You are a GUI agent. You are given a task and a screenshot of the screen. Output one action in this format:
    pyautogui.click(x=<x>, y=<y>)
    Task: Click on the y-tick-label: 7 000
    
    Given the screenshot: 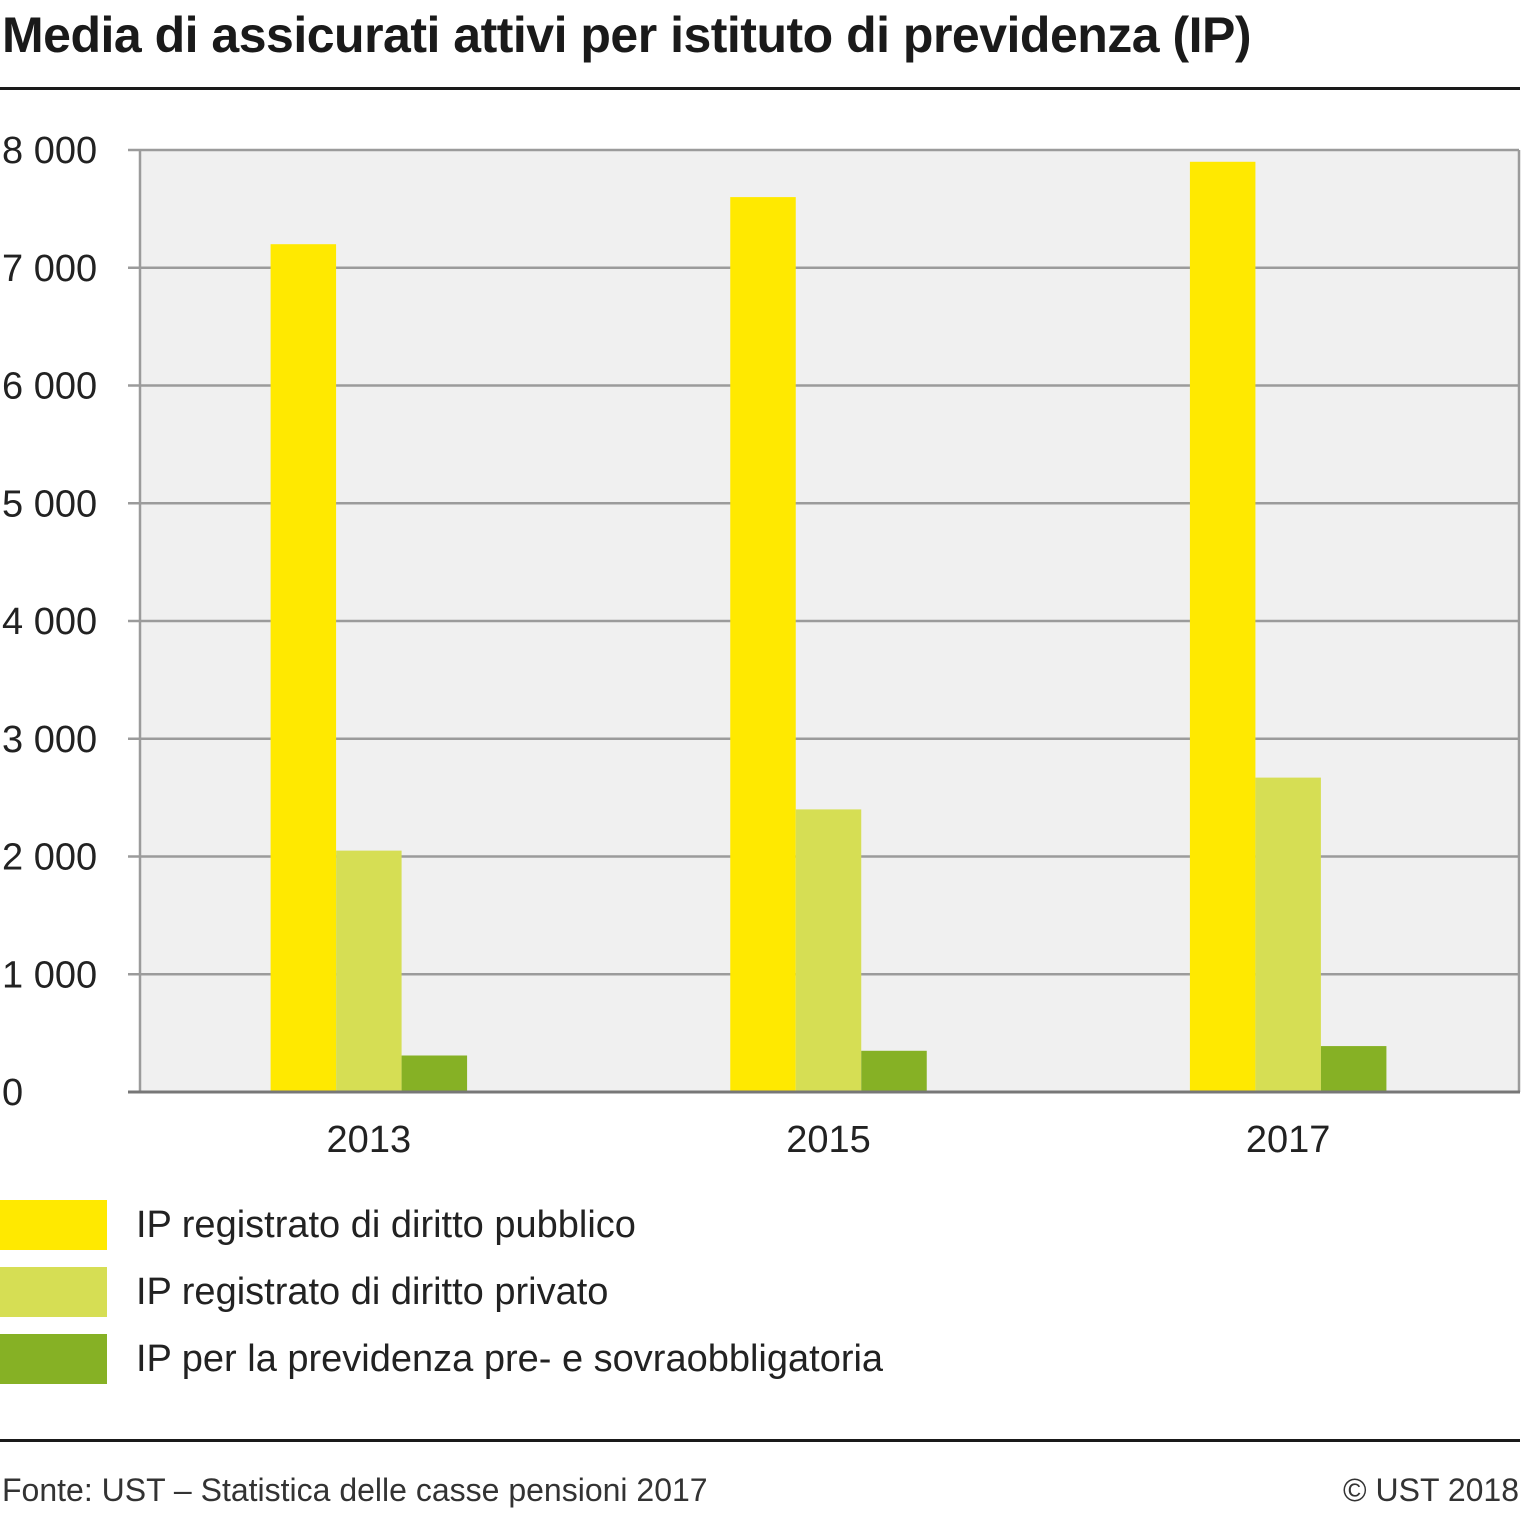 What is the action you would take?
    pyautogui.click(x=49, y=269)
    